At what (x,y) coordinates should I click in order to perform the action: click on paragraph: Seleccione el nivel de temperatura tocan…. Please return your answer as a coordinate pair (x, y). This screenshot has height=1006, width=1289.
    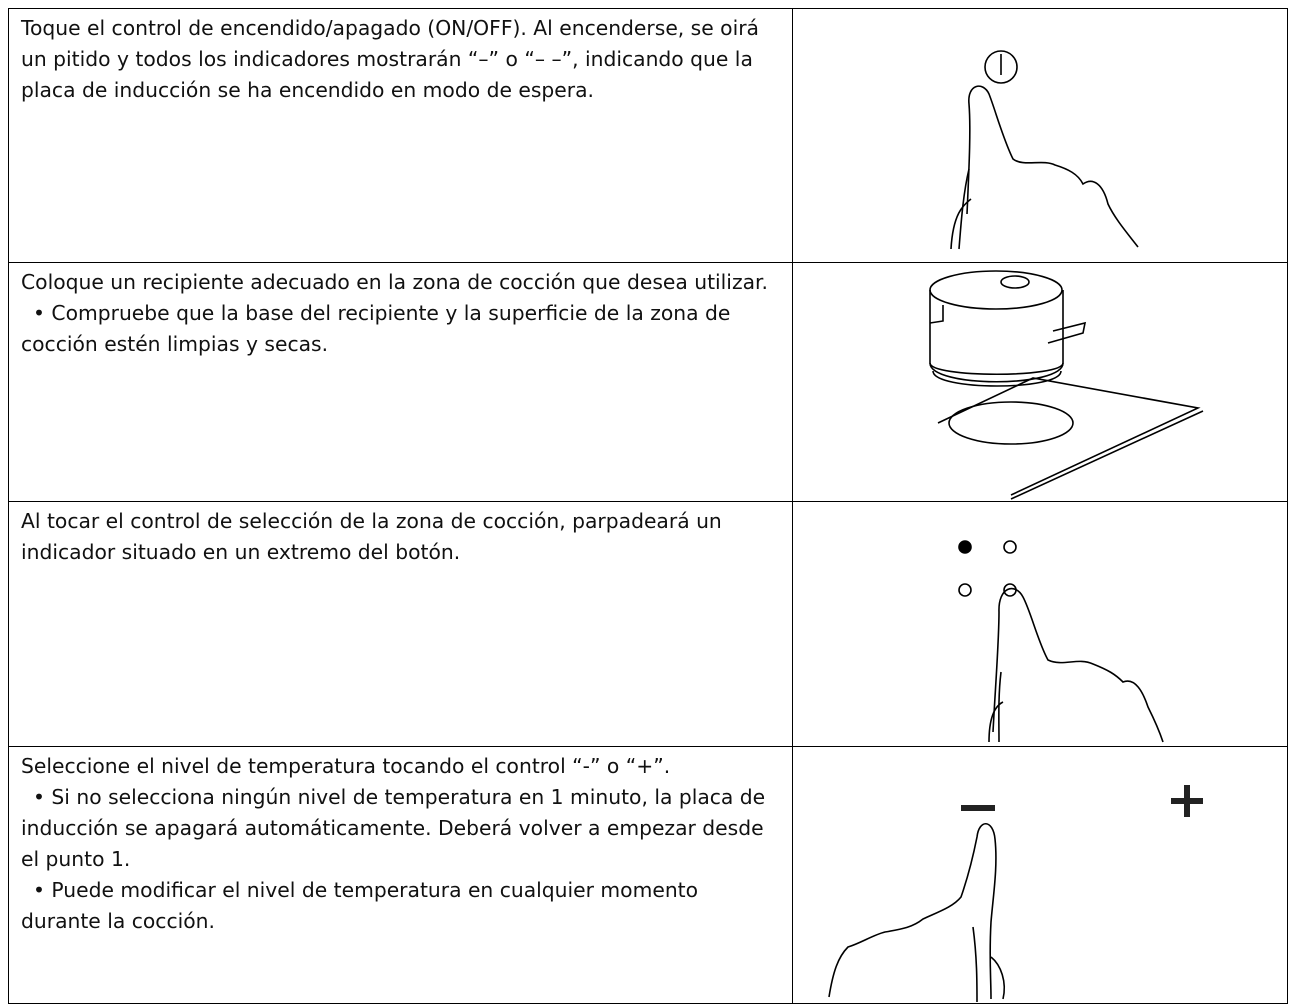
    Looking at the image, I should click on (346, 766).